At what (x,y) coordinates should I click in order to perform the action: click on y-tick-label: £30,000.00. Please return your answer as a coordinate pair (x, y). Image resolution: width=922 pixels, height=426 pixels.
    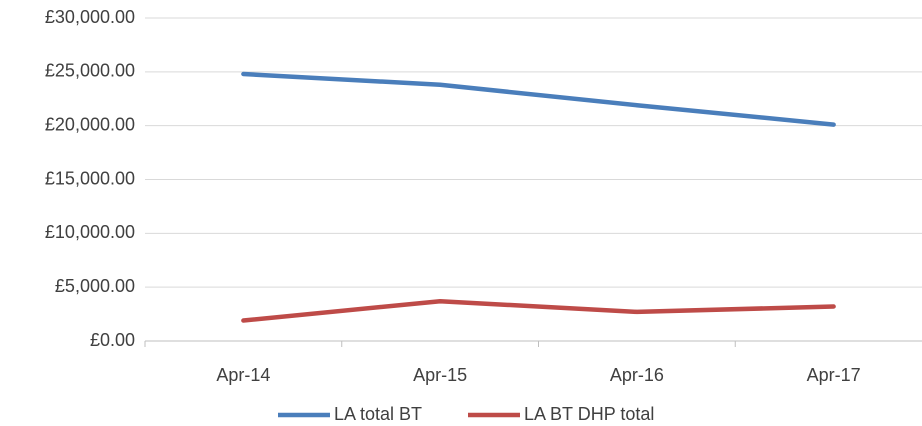
    Looking at the image, I should click on (90, 17).